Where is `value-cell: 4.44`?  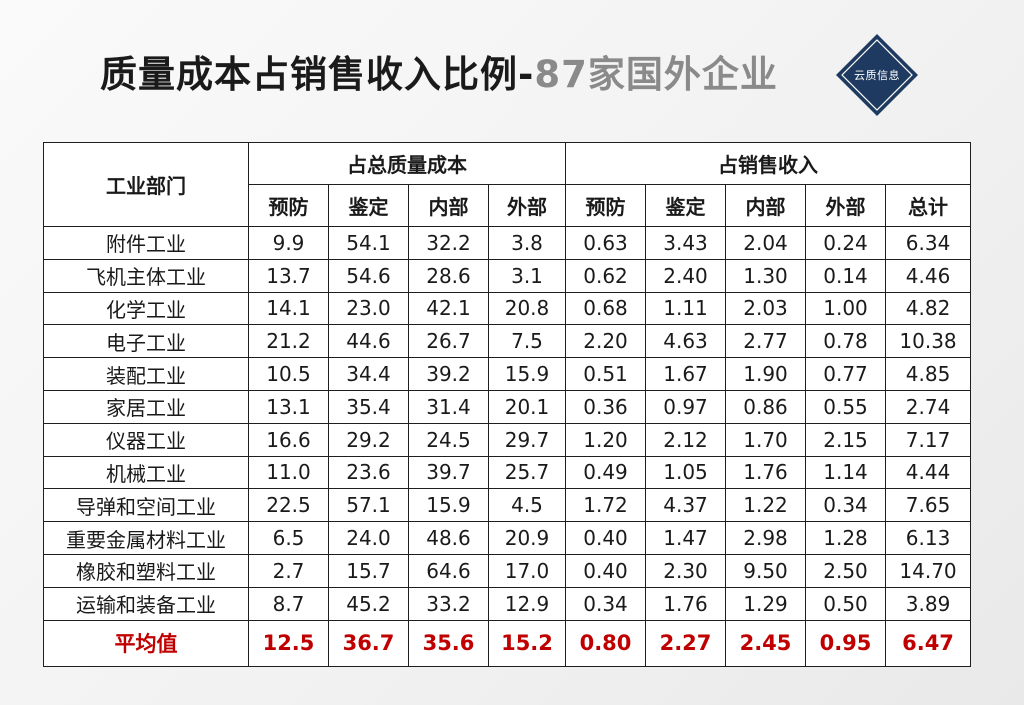
value-cell: 4.44 is located at coordinates (928, 472).